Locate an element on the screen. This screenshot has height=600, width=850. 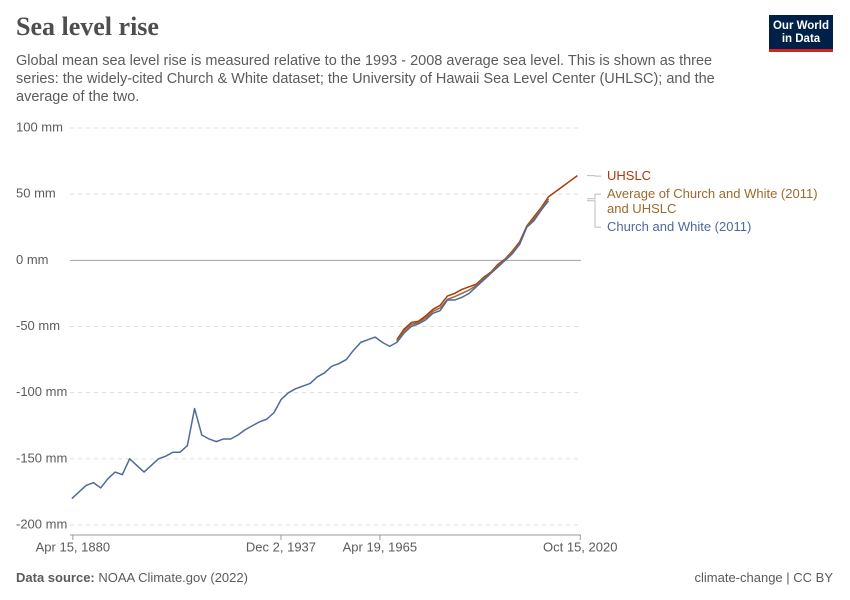
chart-title: Sea level rise is located at coordinates (87, 26).